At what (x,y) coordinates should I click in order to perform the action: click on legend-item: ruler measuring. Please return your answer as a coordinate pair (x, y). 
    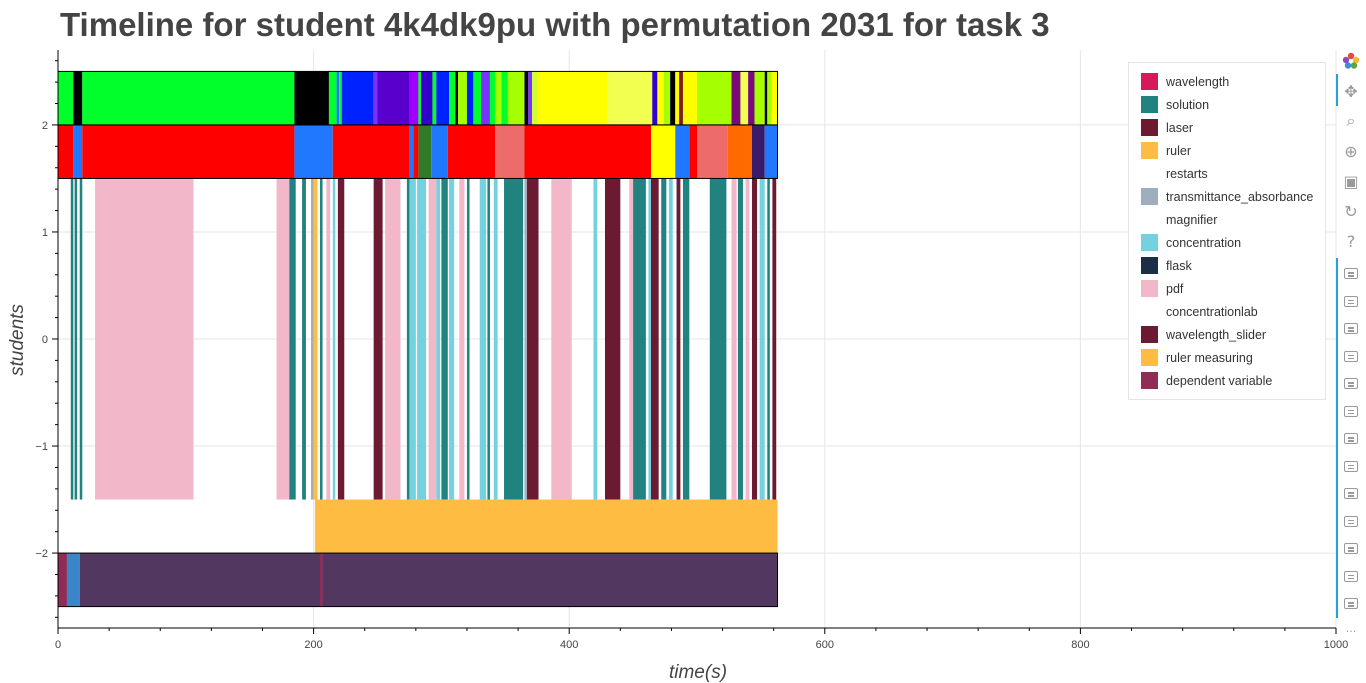
    Looking at the image, I should click on (1227, 357).